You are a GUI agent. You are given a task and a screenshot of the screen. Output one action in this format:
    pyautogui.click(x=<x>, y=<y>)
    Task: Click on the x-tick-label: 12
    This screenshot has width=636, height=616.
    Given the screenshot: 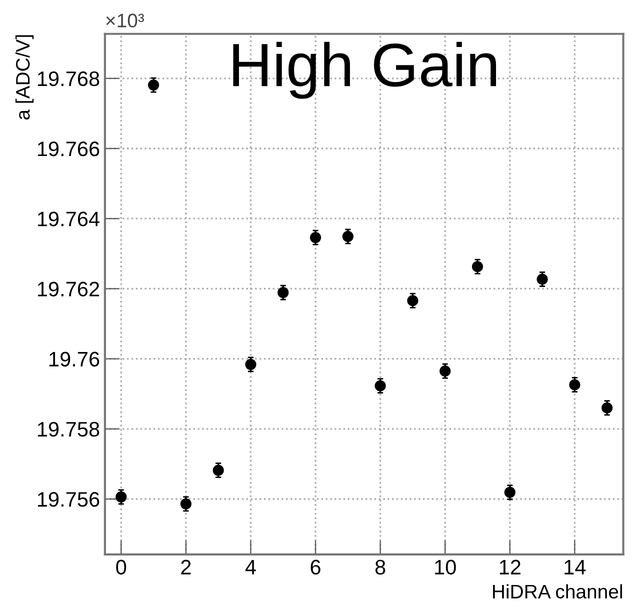 What is the action you would take?
    pyautogui.click(x=510, y=567)
    